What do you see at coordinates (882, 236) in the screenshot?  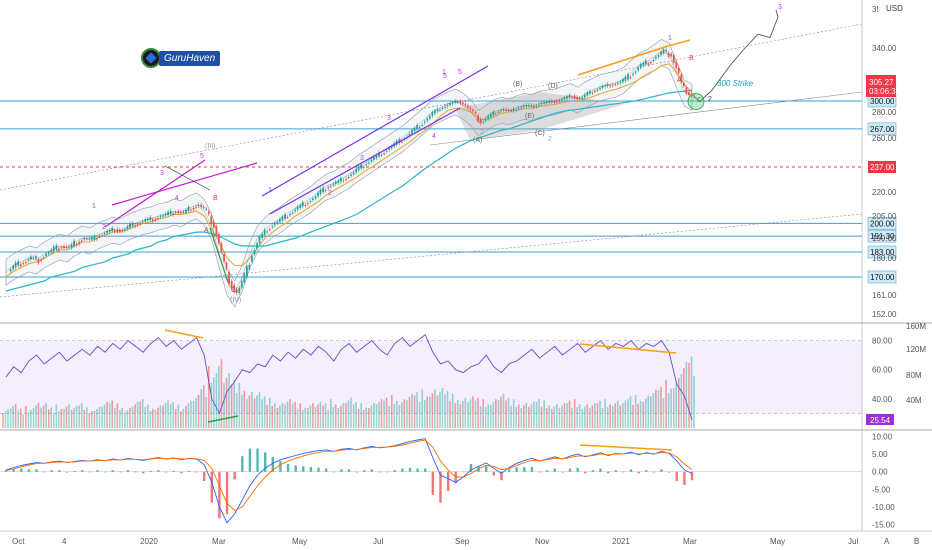 I see `level-price-tag` at bounding box center [882, 236].